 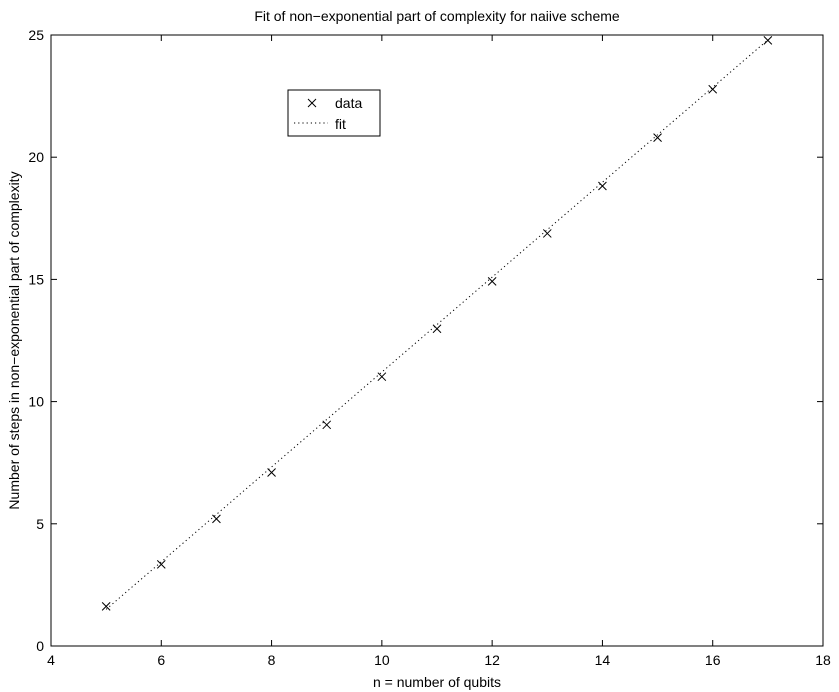 I want to click on x-tick-label: 14, so click(x=603, y=660).